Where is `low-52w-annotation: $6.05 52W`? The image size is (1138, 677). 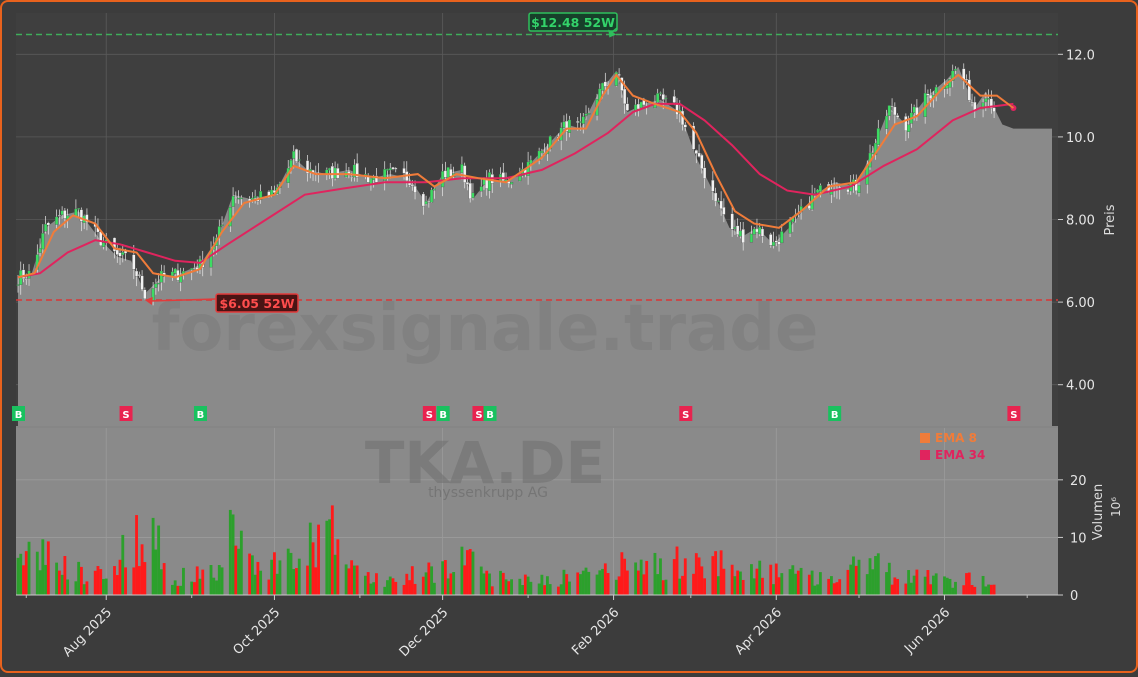 low-52w-annotation: $6.05 52W is located at coordinates (221, 303).